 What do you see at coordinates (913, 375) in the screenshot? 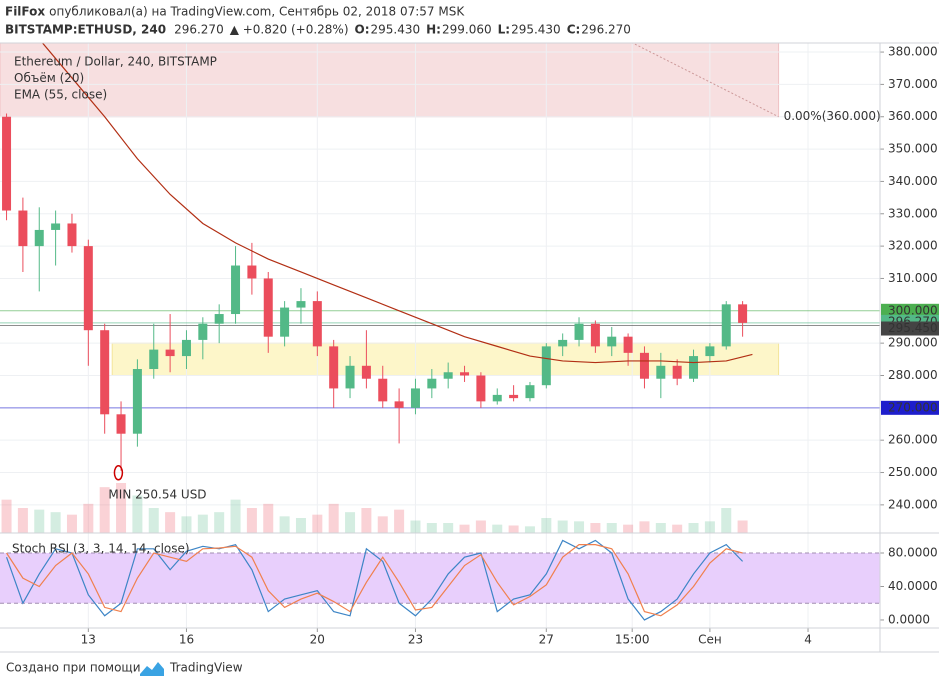
I see `y-tick-label: 280.000` at bounding box center [913, 375].